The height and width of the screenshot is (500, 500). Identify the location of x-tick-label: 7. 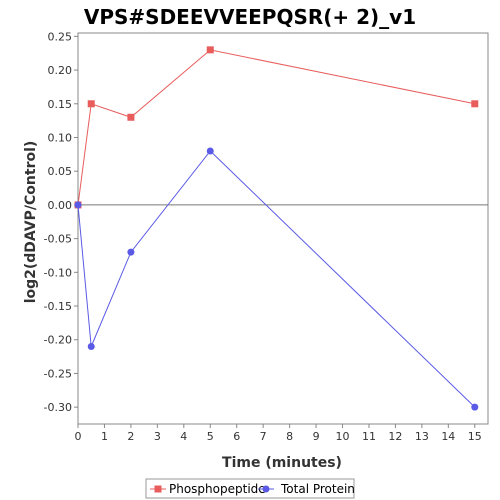
(263, 436).